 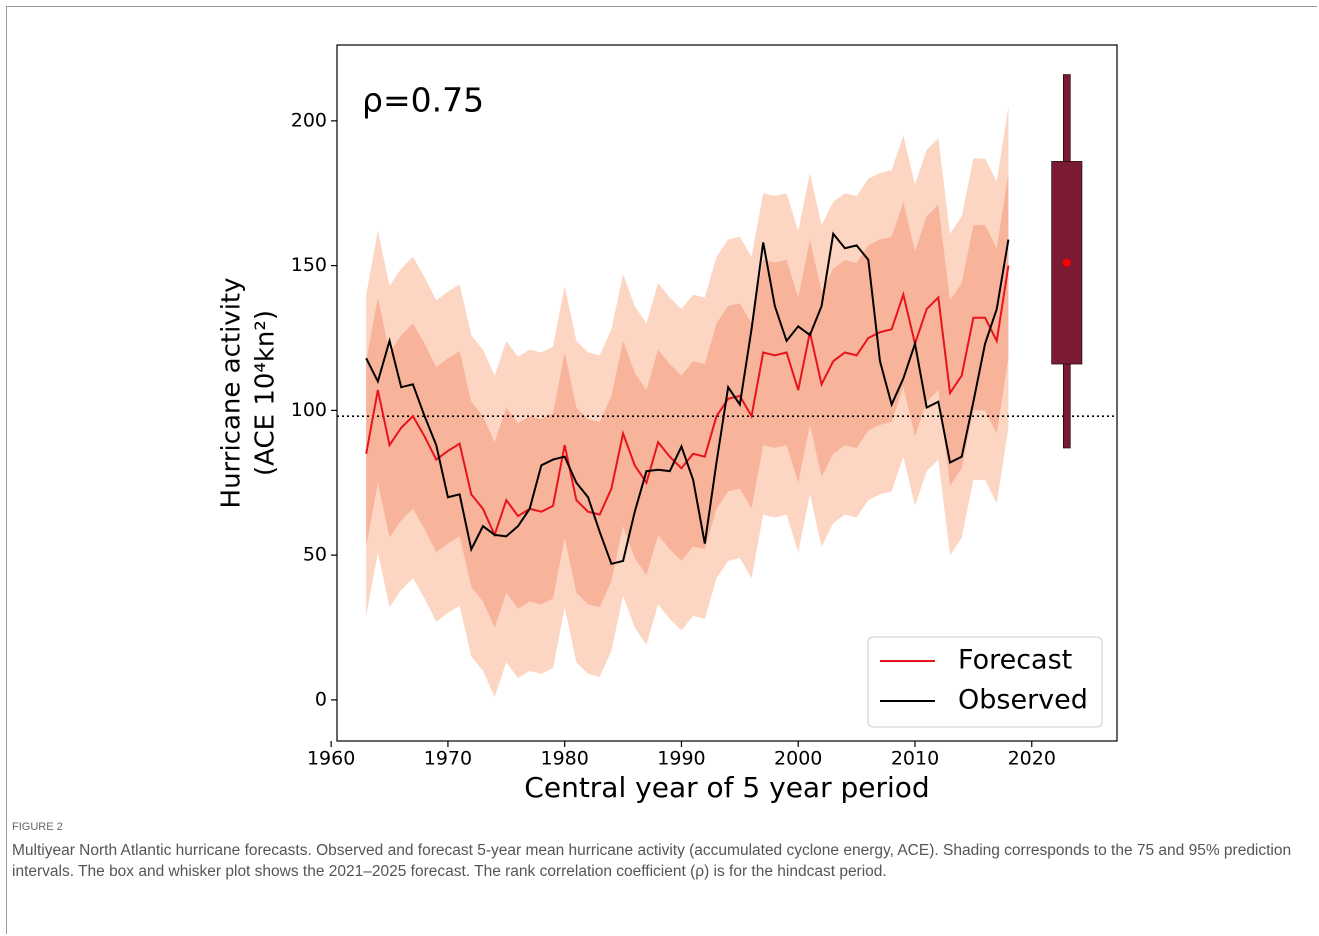 What do you see at coordinates (309, 410) in the screenshot?
I see `y-tick-label: 100` at bounding box center [309, 410].